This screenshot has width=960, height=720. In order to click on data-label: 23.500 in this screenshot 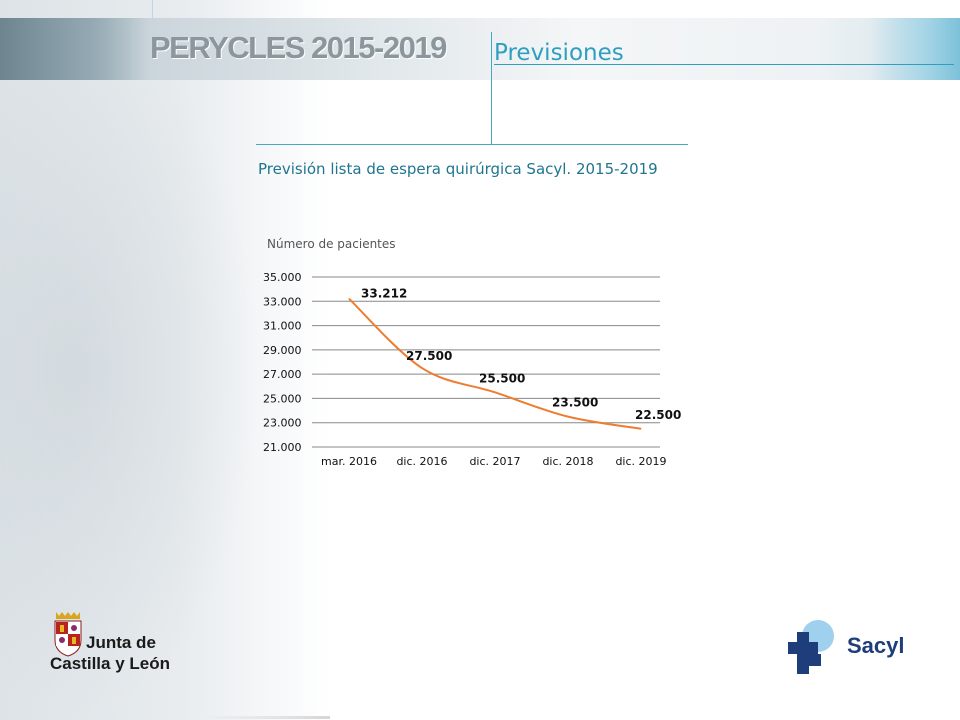, I will do `click(575, 403)`.